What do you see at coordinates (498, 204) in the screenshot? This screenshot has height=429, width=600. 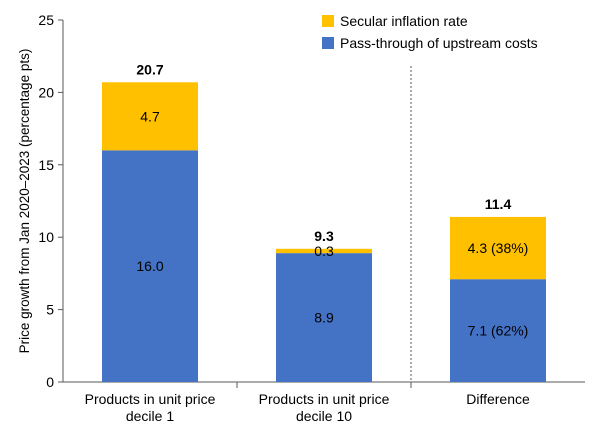 I see `total-label: 11.4` at bounding box center [498, 204].